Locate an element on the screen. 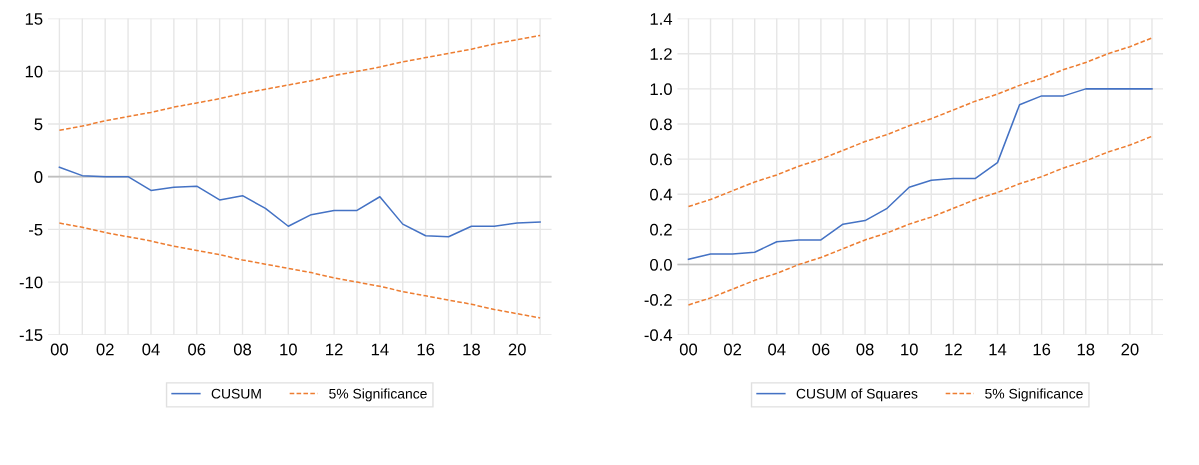  y-tick-label: 0.8 is located at coordinates (661, 124).